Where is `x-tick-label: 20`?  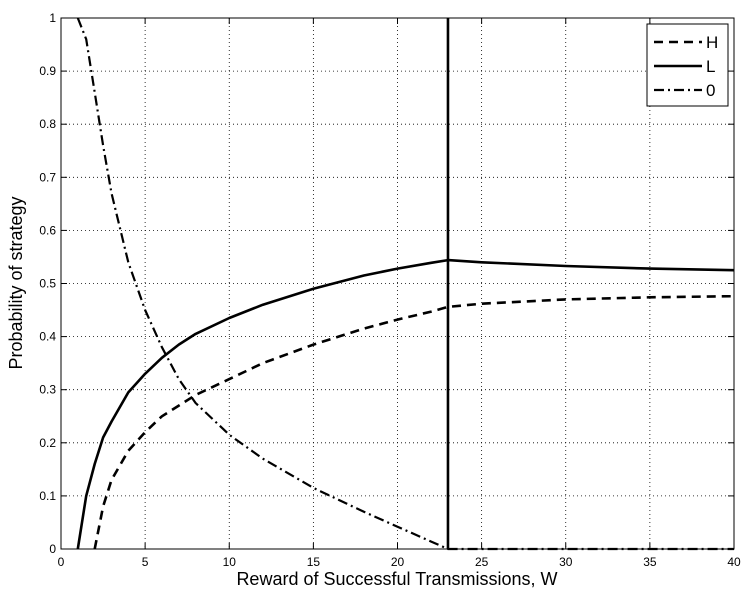
x-tick-label: 20 is located at coordinates (398, 562).